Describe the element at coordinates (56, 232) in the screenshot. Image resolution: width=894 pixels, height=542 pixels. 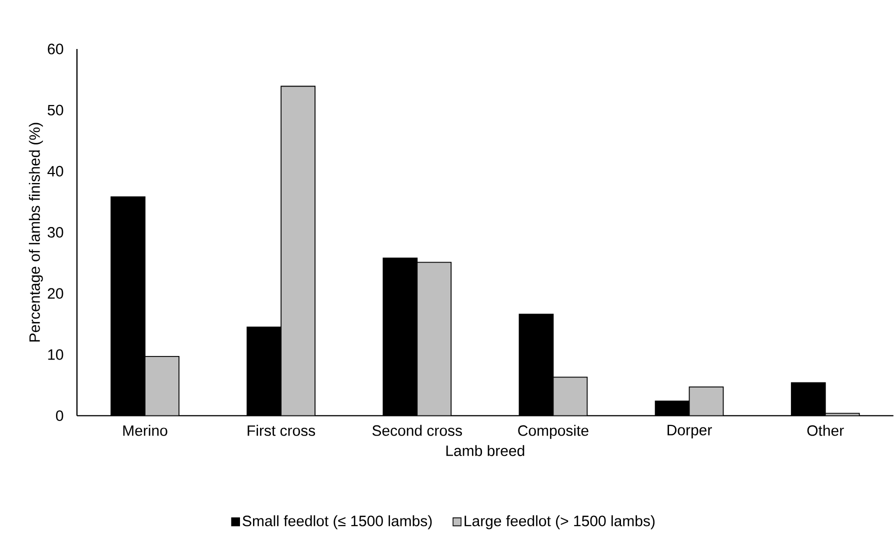
I see `y-tick-label: 30` at that location.